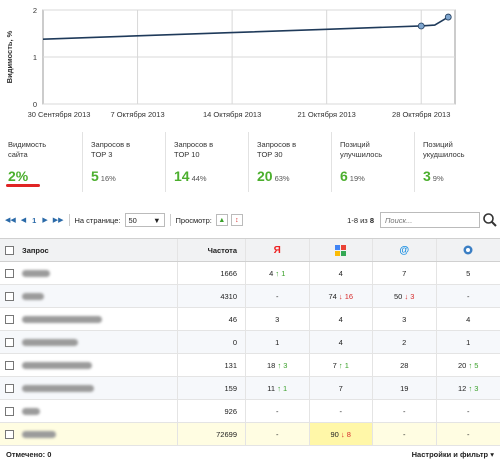 Image resolution: width=500 pixels, height=462 pixels. I want to click on position-change: ↑ 1, so click(343, 365).